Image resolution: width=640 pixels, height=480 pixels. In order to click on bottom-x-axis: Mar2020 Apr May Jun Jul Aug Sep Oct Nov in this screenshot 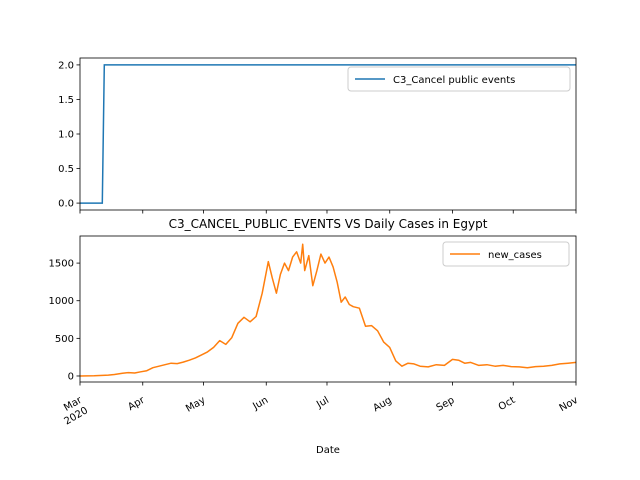, I will do `click(318, 405)`.